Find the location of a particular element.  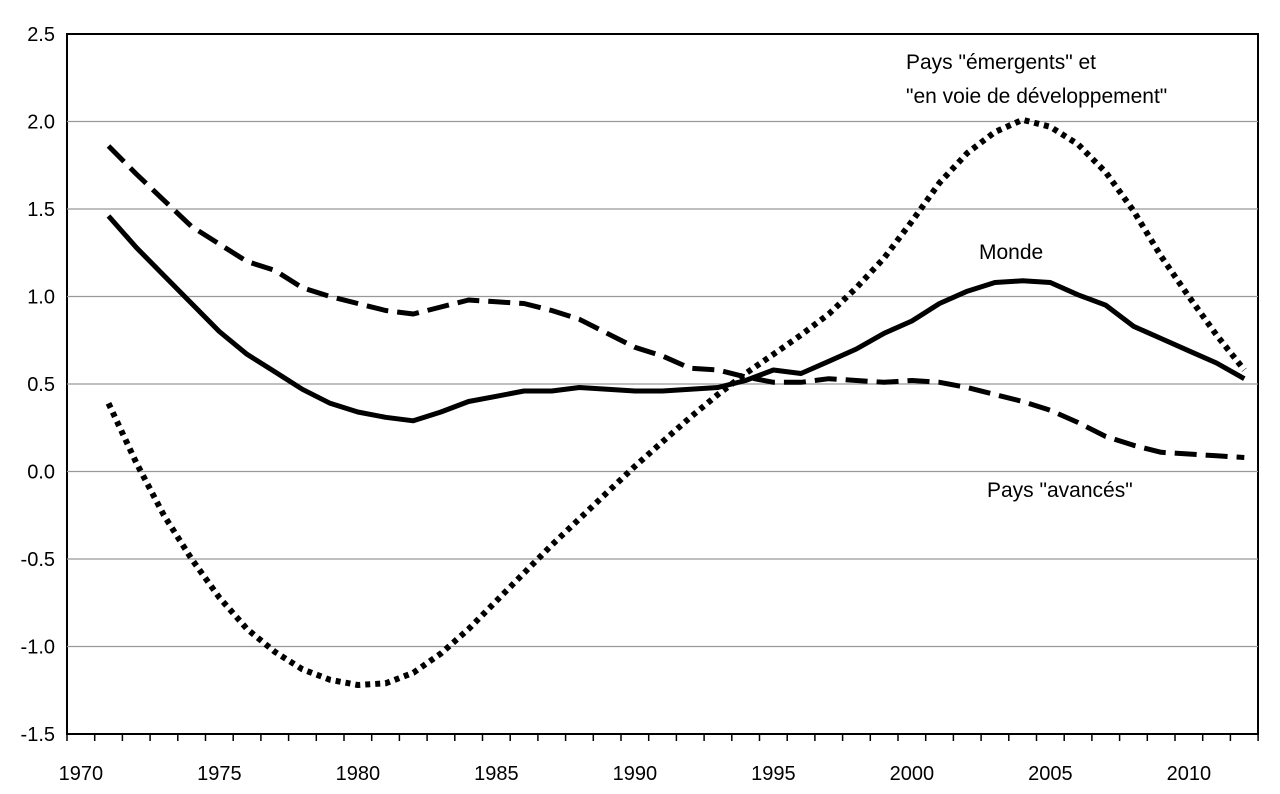

y-axis-labels: 2.5 2.0 1.5 1.0 0.5 0.0 -0.5 -1.0 -1.5 is located at coordinates (38, 385).